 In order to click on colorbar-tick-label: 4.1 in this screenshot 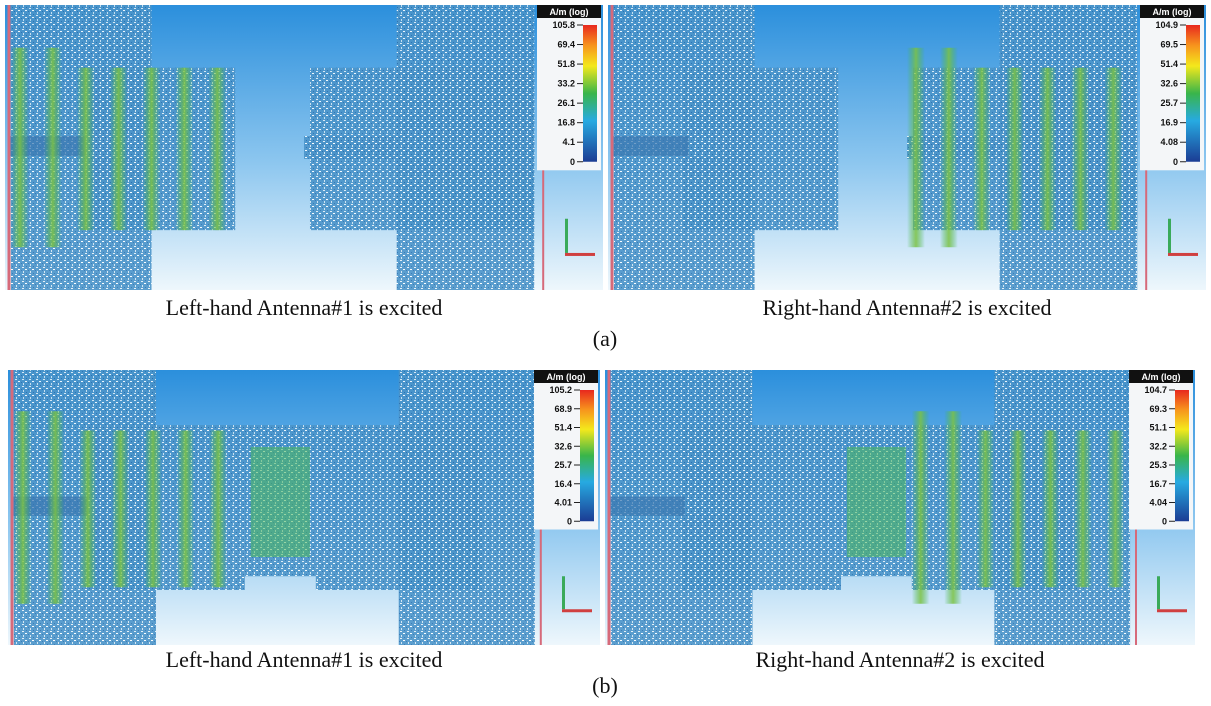, I will do `click(568, 142)`.